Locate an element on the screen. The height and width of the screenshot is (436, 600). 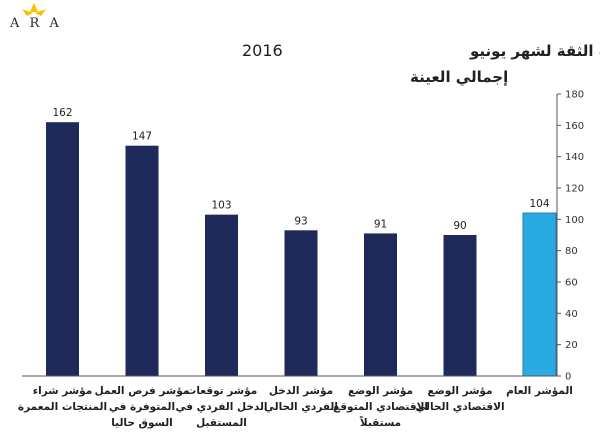
chart-subtitle: إجمالي العينة is located at coordinates (459, 77).